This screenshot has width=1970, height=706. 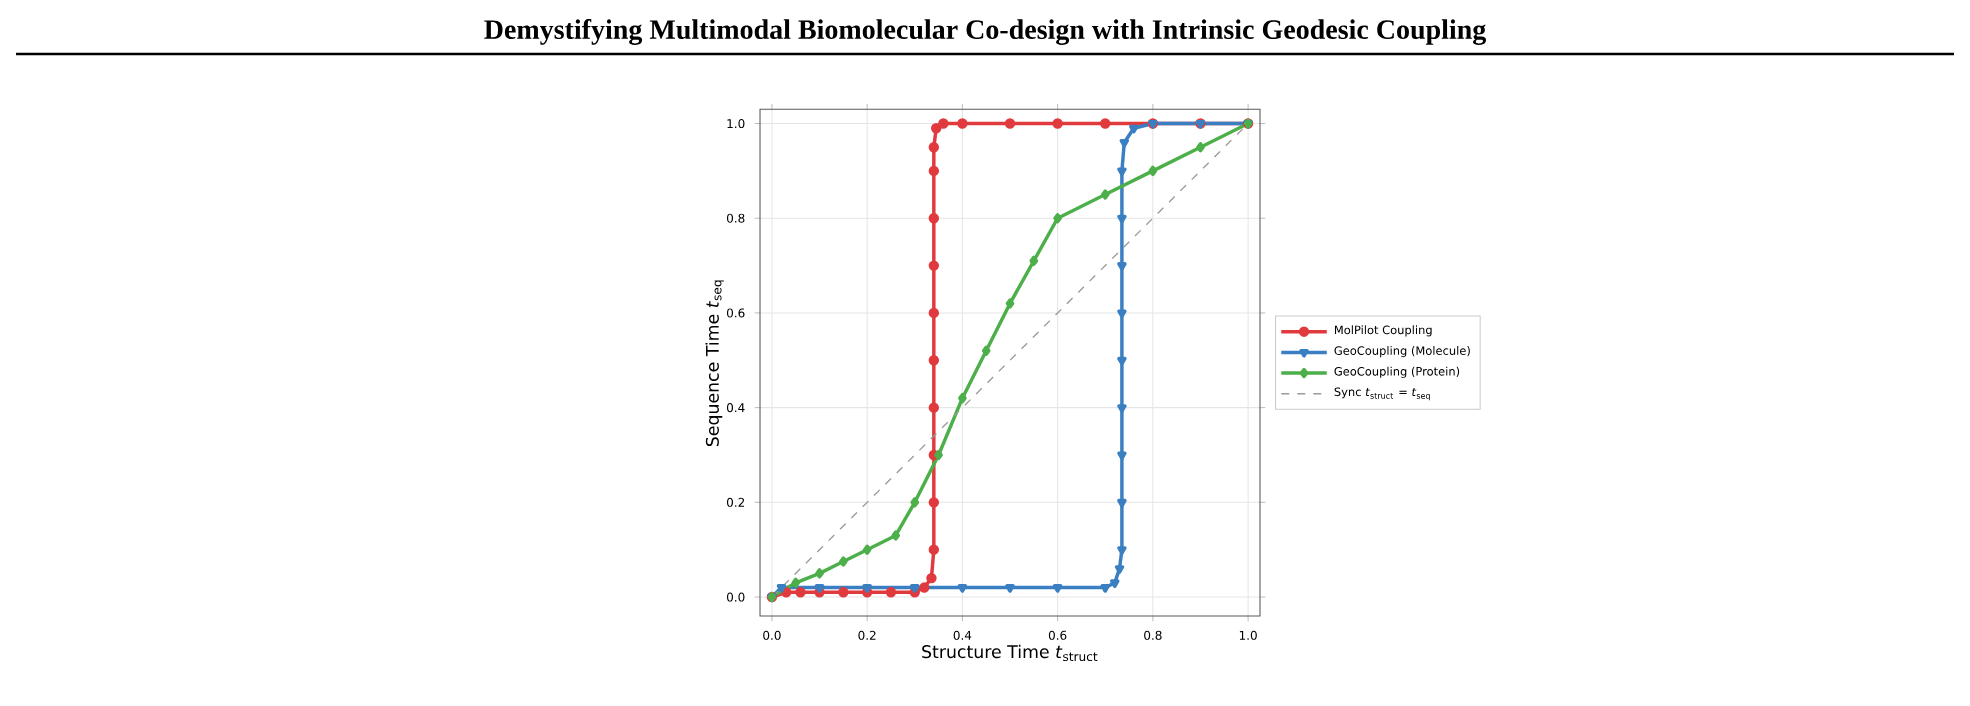 I want to click on y-axis-title: Sequence Time t$_{seq}$, so click(x=714, y=363).